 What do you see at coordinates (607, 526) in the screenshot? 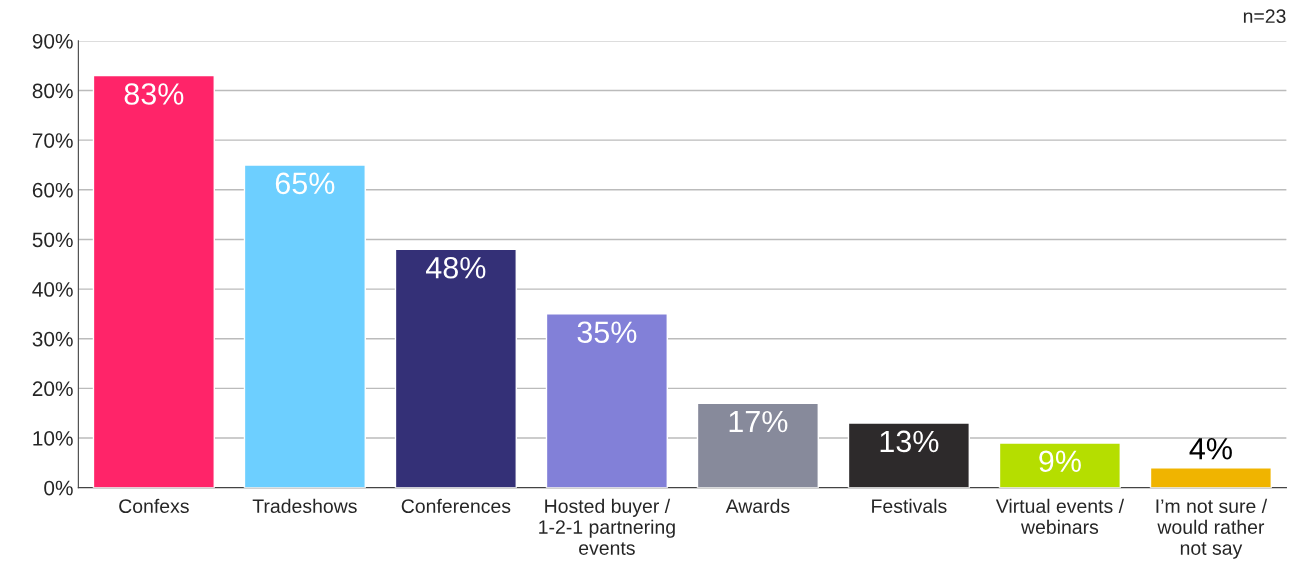
I see `x-tick-label: Hosted buyer / 1-2-1 partnering events` at bounding box center [607, 526].